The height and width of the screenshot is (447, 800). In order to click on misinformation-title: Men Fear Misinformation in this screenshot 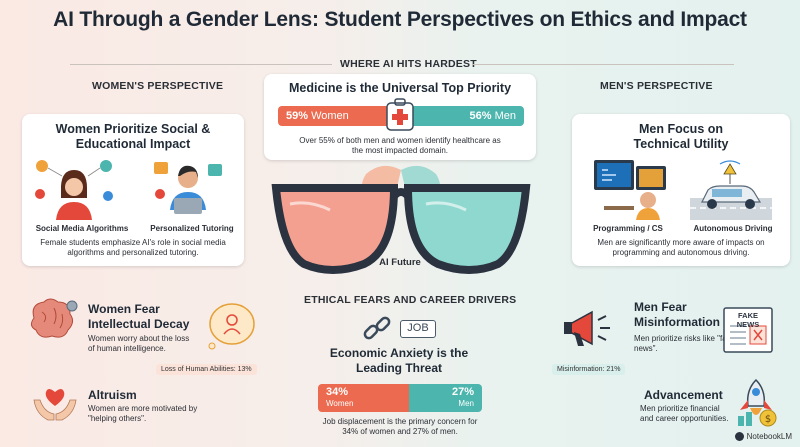, I will do `click(677, 314)`.